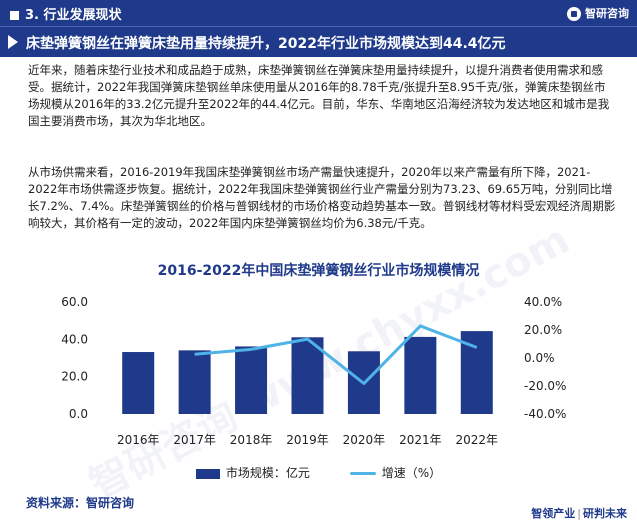 The height and width of the screenshot is (526, 637). I want to click on right-axis: -40.0% -20.0% 0.0% 20.0% 40.0%, so click(545, 358).